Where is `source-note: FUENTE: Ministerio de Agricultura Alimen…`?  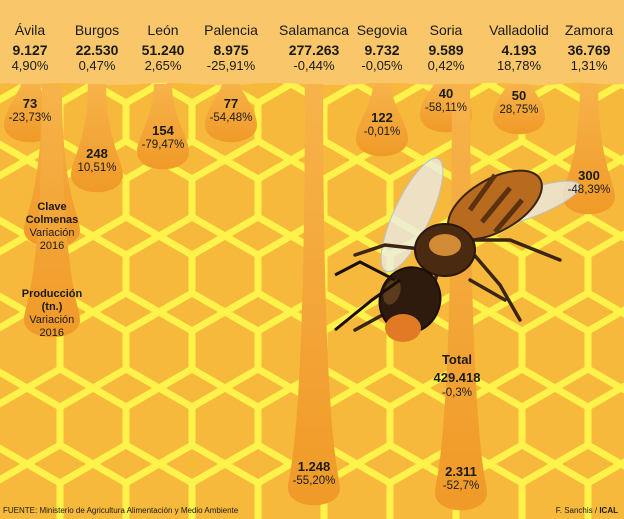 source-note: FUENTE: Ministerio de Agricultura Alimen… is located at coordinates (121, 510).